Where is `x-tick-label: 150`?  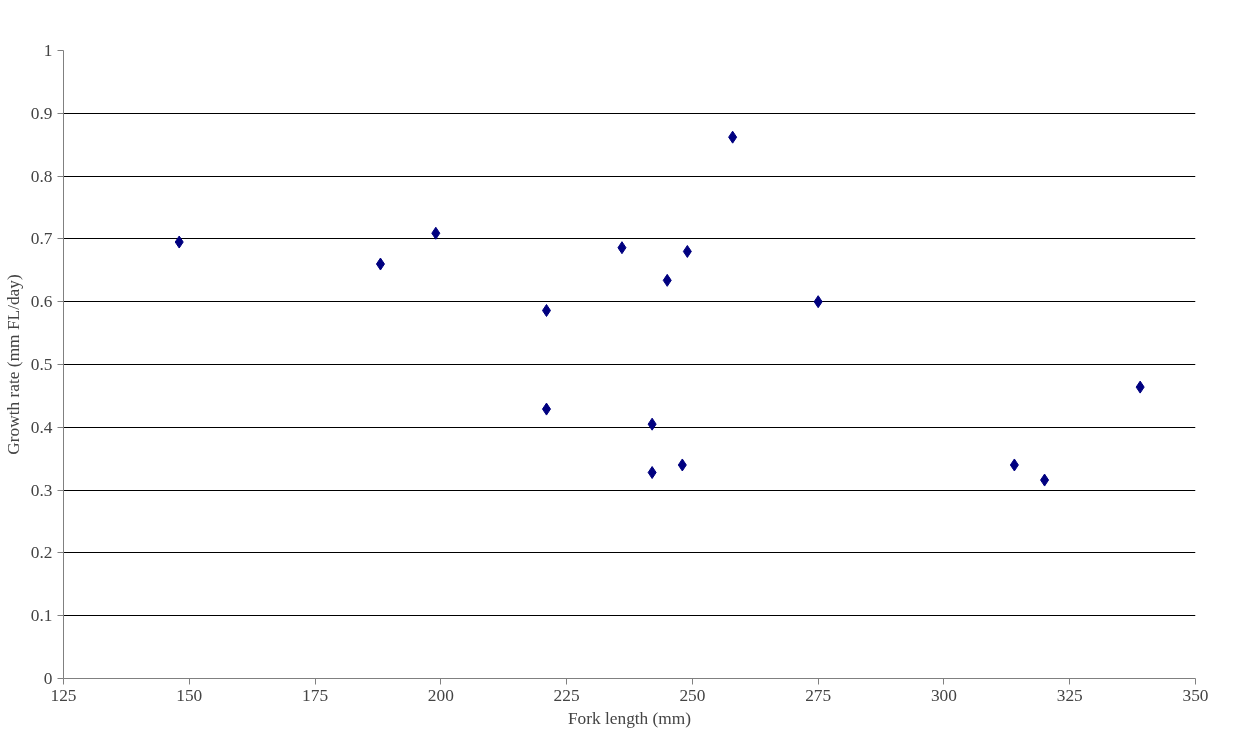 x-tick-label: 150 is located at coordinates (189, 695).